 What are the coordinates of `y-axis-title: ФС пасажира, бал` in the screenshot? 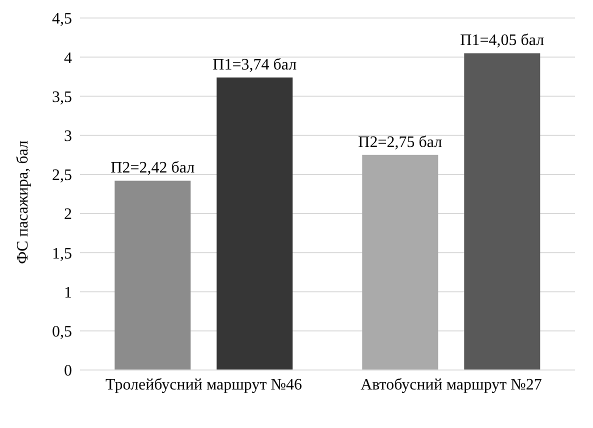 It's located at (23, 202).